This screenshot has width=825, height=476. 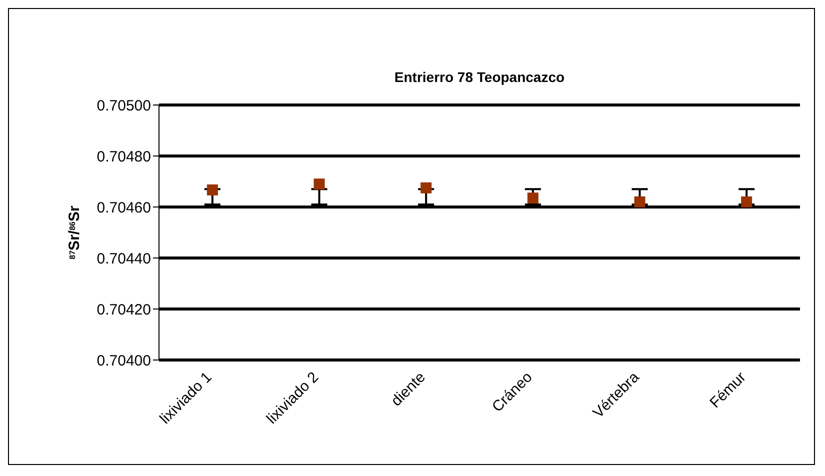 I want to click on y-tick-label: 0.70480, so click(x=123, y=157).